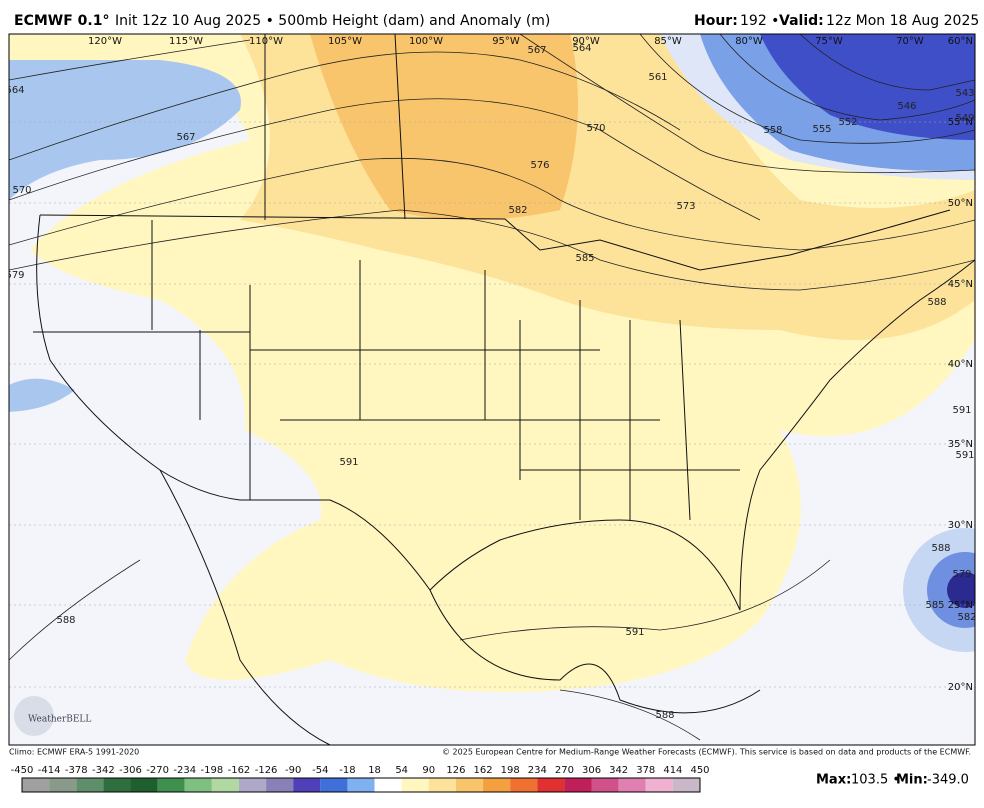  I want to click on colorbar-label: -450, so click(22, 770).